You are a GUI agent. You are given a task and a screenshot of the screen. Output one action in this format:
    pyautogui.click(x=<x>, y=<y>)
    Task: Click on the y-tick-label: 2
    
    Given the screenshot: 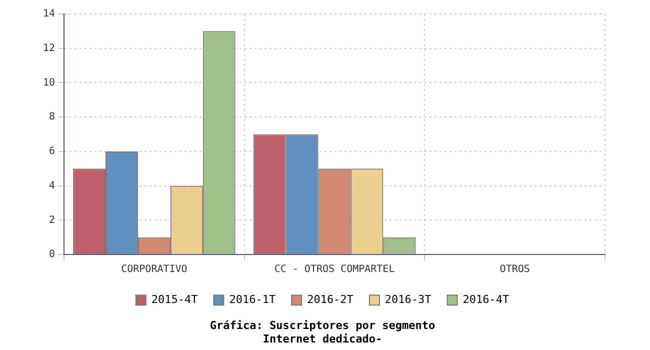 What is the action you would take?
    pyautogui.click(x=52, y=220)
    